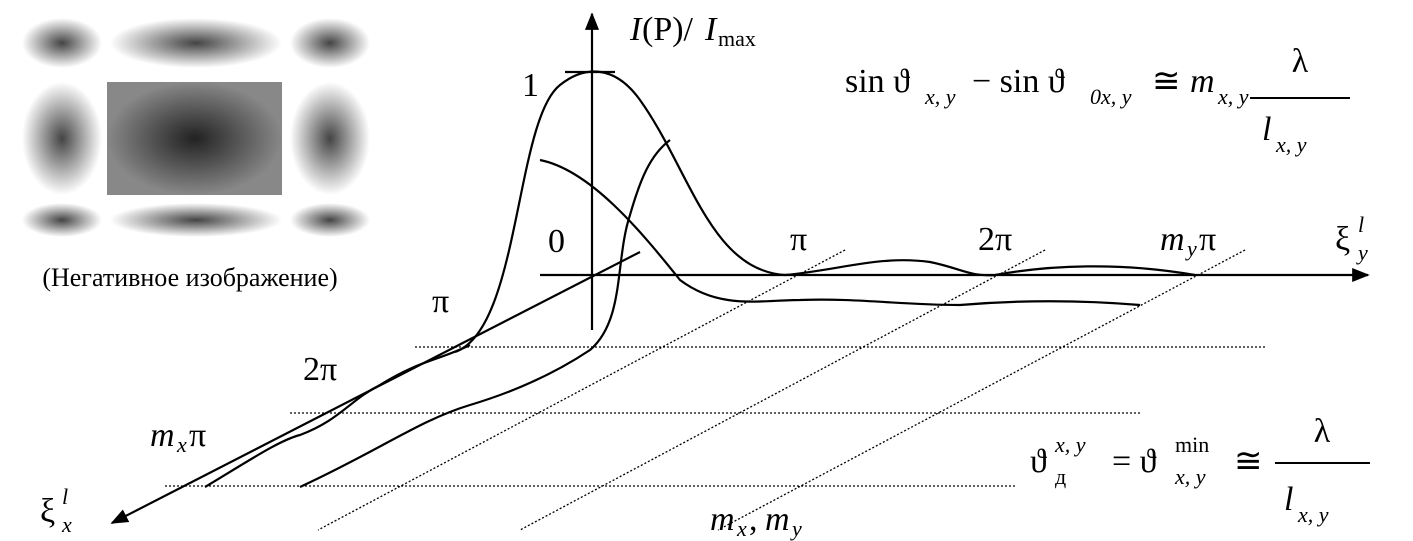  I want to click on orders-label: m x , m y, so click(756, 521).